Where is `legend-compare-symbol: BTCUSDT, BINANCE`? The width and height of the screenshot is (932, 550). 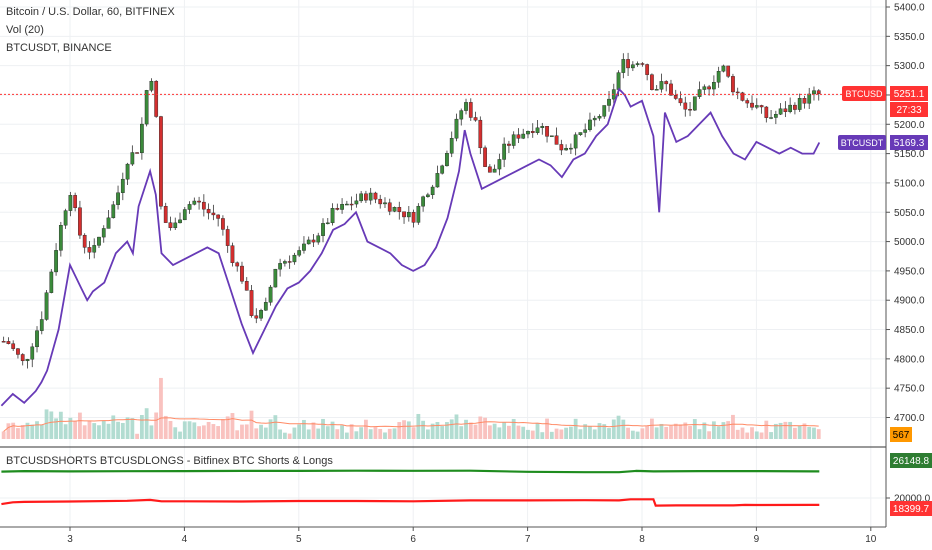 legend-compare-symbol: BTCUSDT, BINANCE is located at coordinates (59, 48).